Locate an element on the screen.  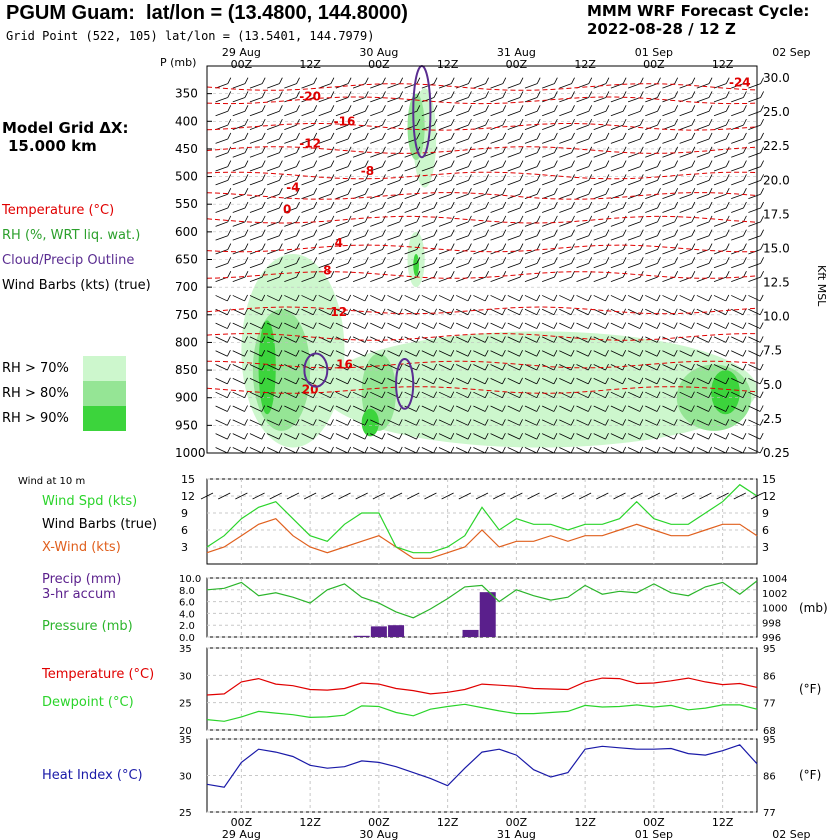
temperature-line is located at coordinates (482, 686).